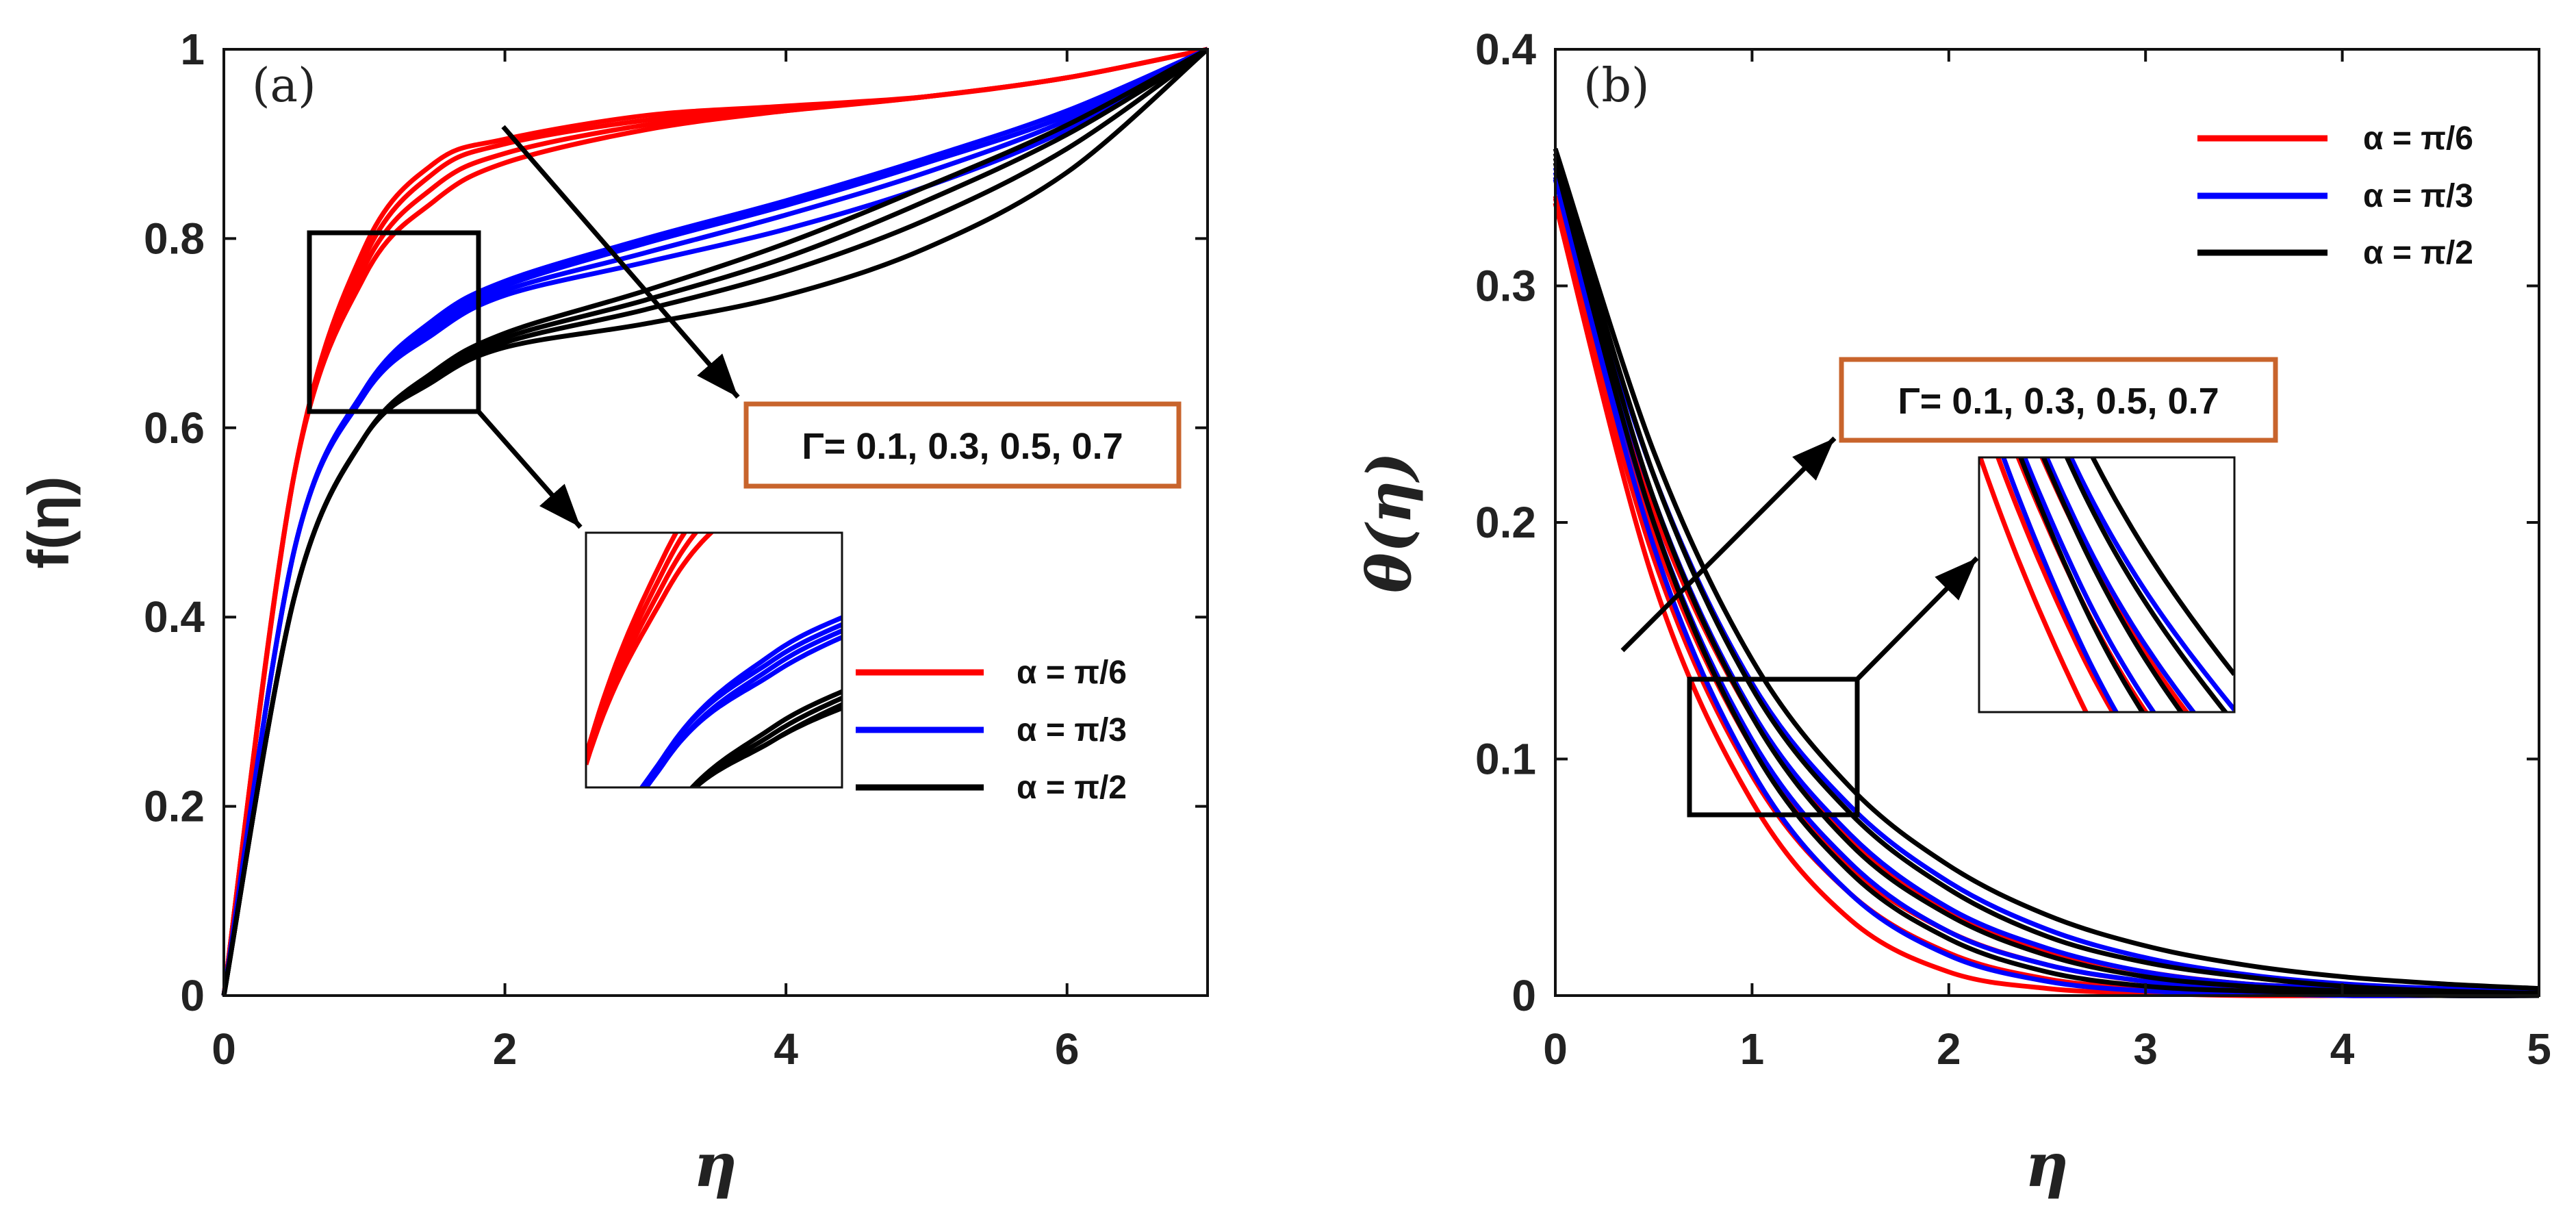 The width and height of the screenshot is (2576, 1214). What do you see at coordinates (2342, 1049) in the screenshot?
I see `panel-b-x-tick-label: 4` at bounding box center [2342, 1049].